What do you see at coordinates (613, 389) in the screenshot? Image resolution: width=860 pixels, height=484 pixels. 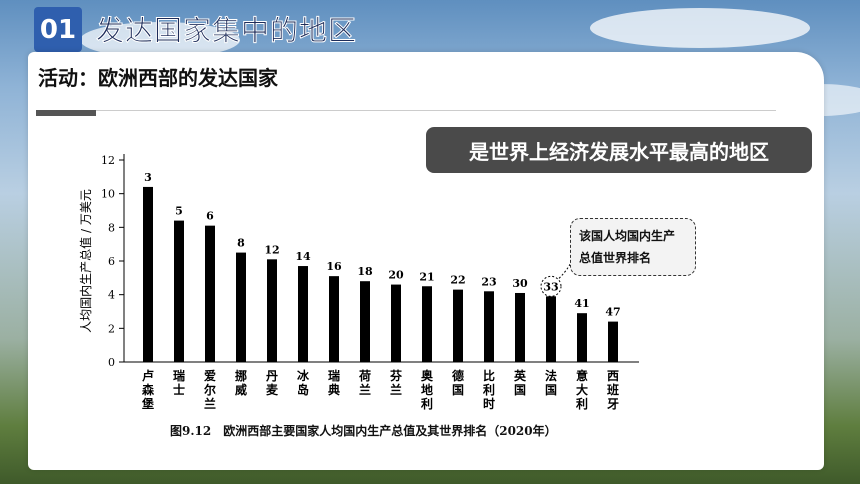 I see `category-label: 班` at bounding box center [613, 389].